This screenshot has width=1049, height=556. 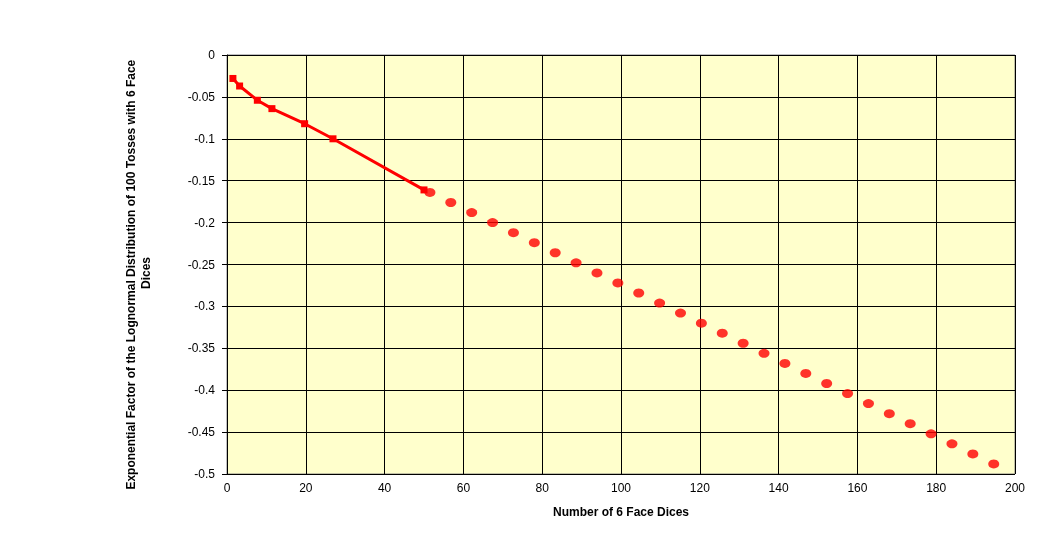 What do you see at coordinates (621, 512) in the screenshot?
I see `x-axis-title: Number of 6 Face Dices` at bounding box center [621, 512].